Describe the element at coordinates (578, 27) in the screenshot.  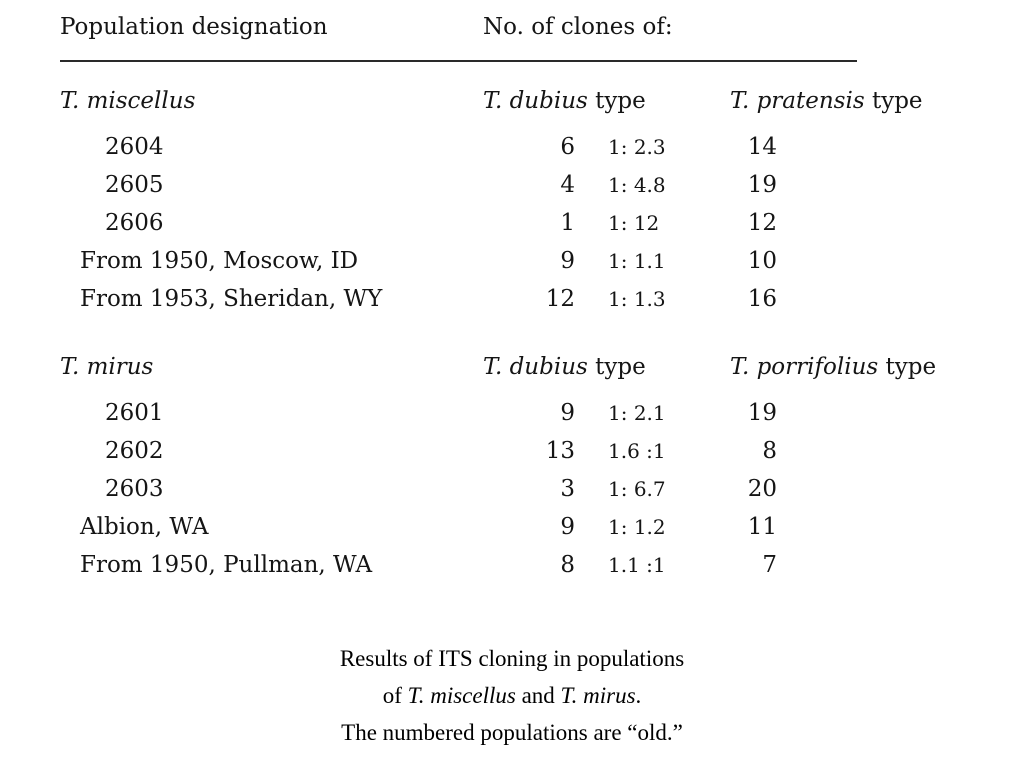
I see `clones-header: No. of clones of:` at that location.